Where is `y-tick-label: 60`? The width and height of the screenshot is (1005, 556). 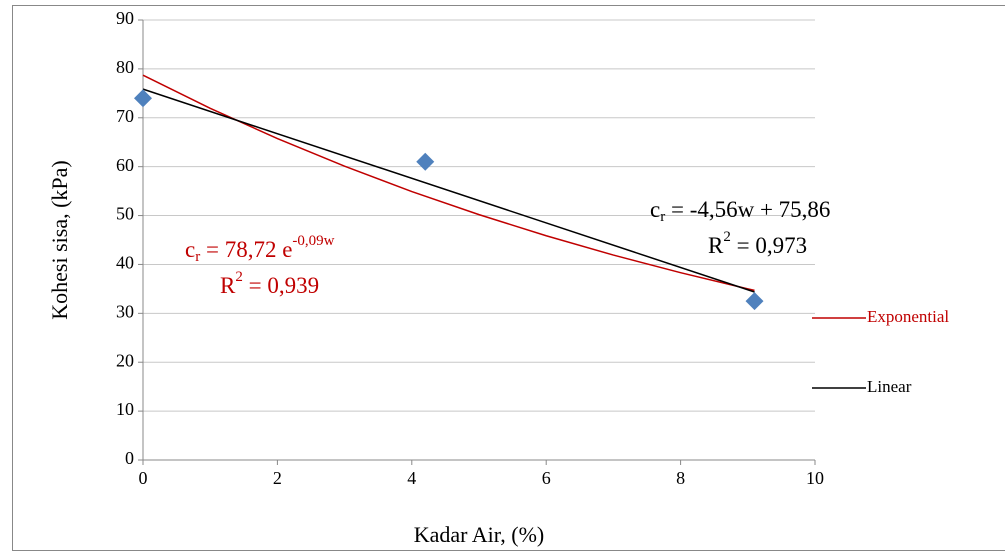
y-tick-label: 60 is located at coordinates (125, 165).